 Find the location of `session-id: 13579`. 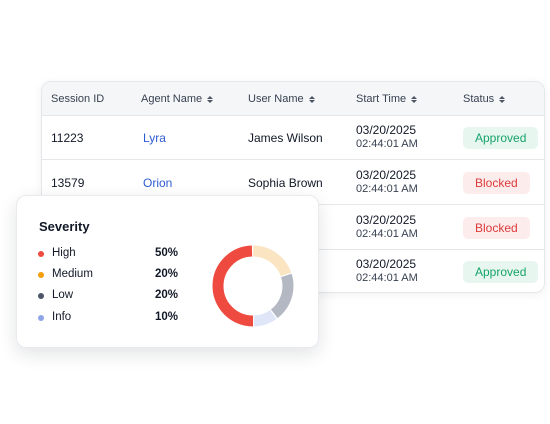

session-id: 13579 is located at coordinates (68, 182).